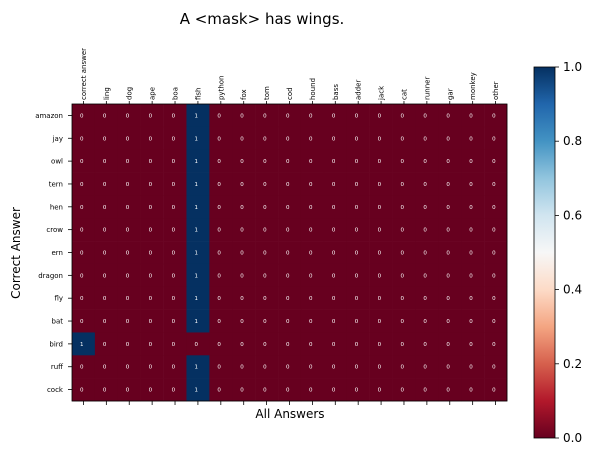  I want to click on y-tick-label: ruff, so click(57, 367).